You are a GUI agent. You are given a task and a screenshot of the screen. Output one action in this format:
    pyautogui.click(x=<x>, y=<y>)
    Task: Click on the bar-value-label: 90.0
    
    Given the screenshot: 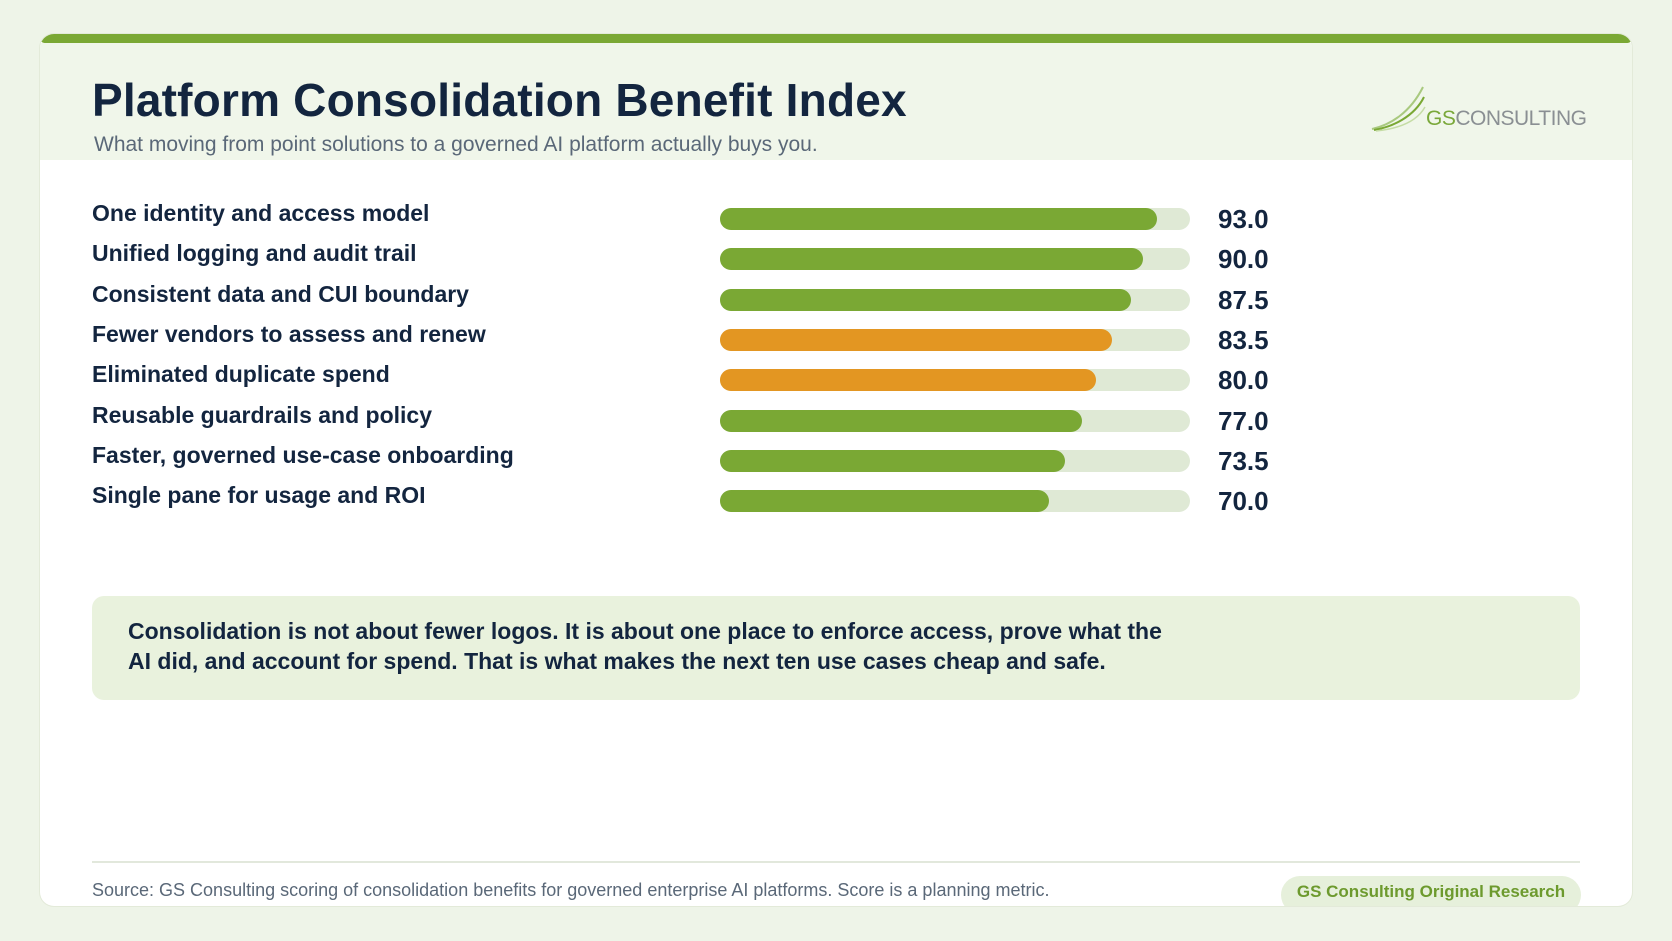 What is the action you would take?
    pyautogui.click(x=1243, y=259)
    